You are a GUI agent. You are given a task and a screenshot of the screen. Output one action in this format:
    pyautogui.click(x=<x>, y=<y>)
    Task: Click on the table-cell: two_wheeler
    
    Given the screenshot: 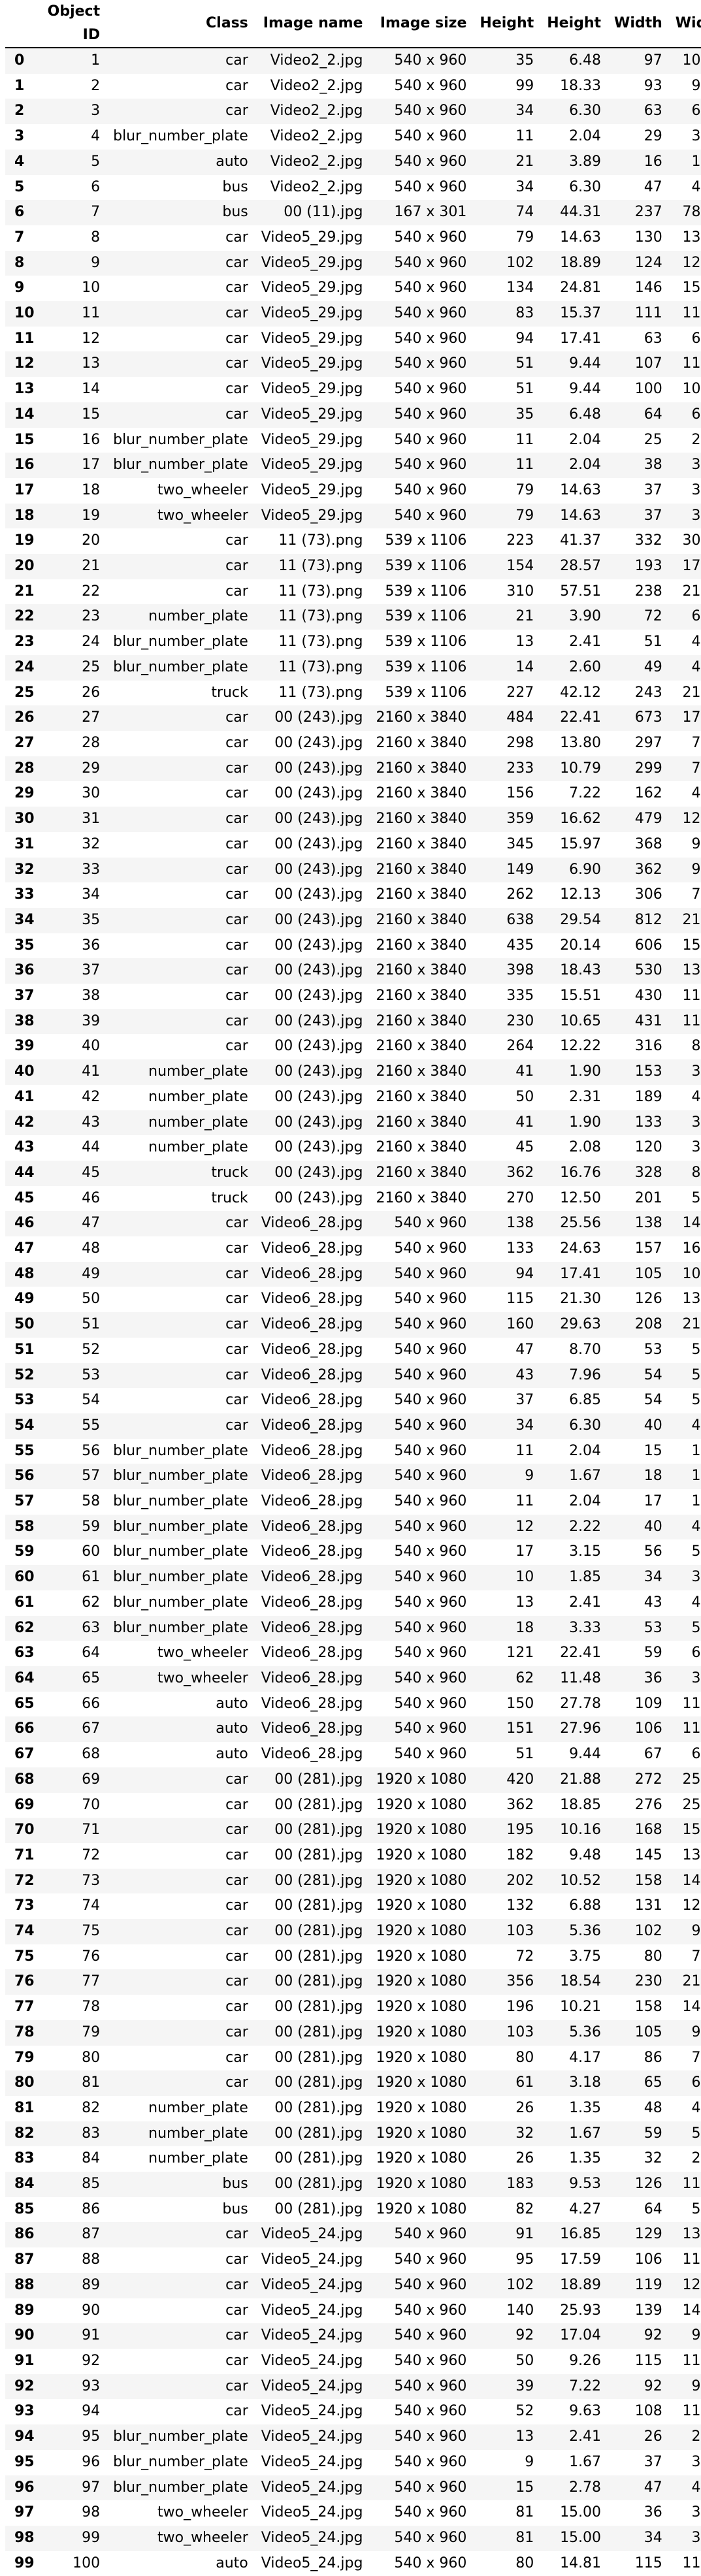 What is the action you would take?
    pyautogui.click(x=202, y=489)
    